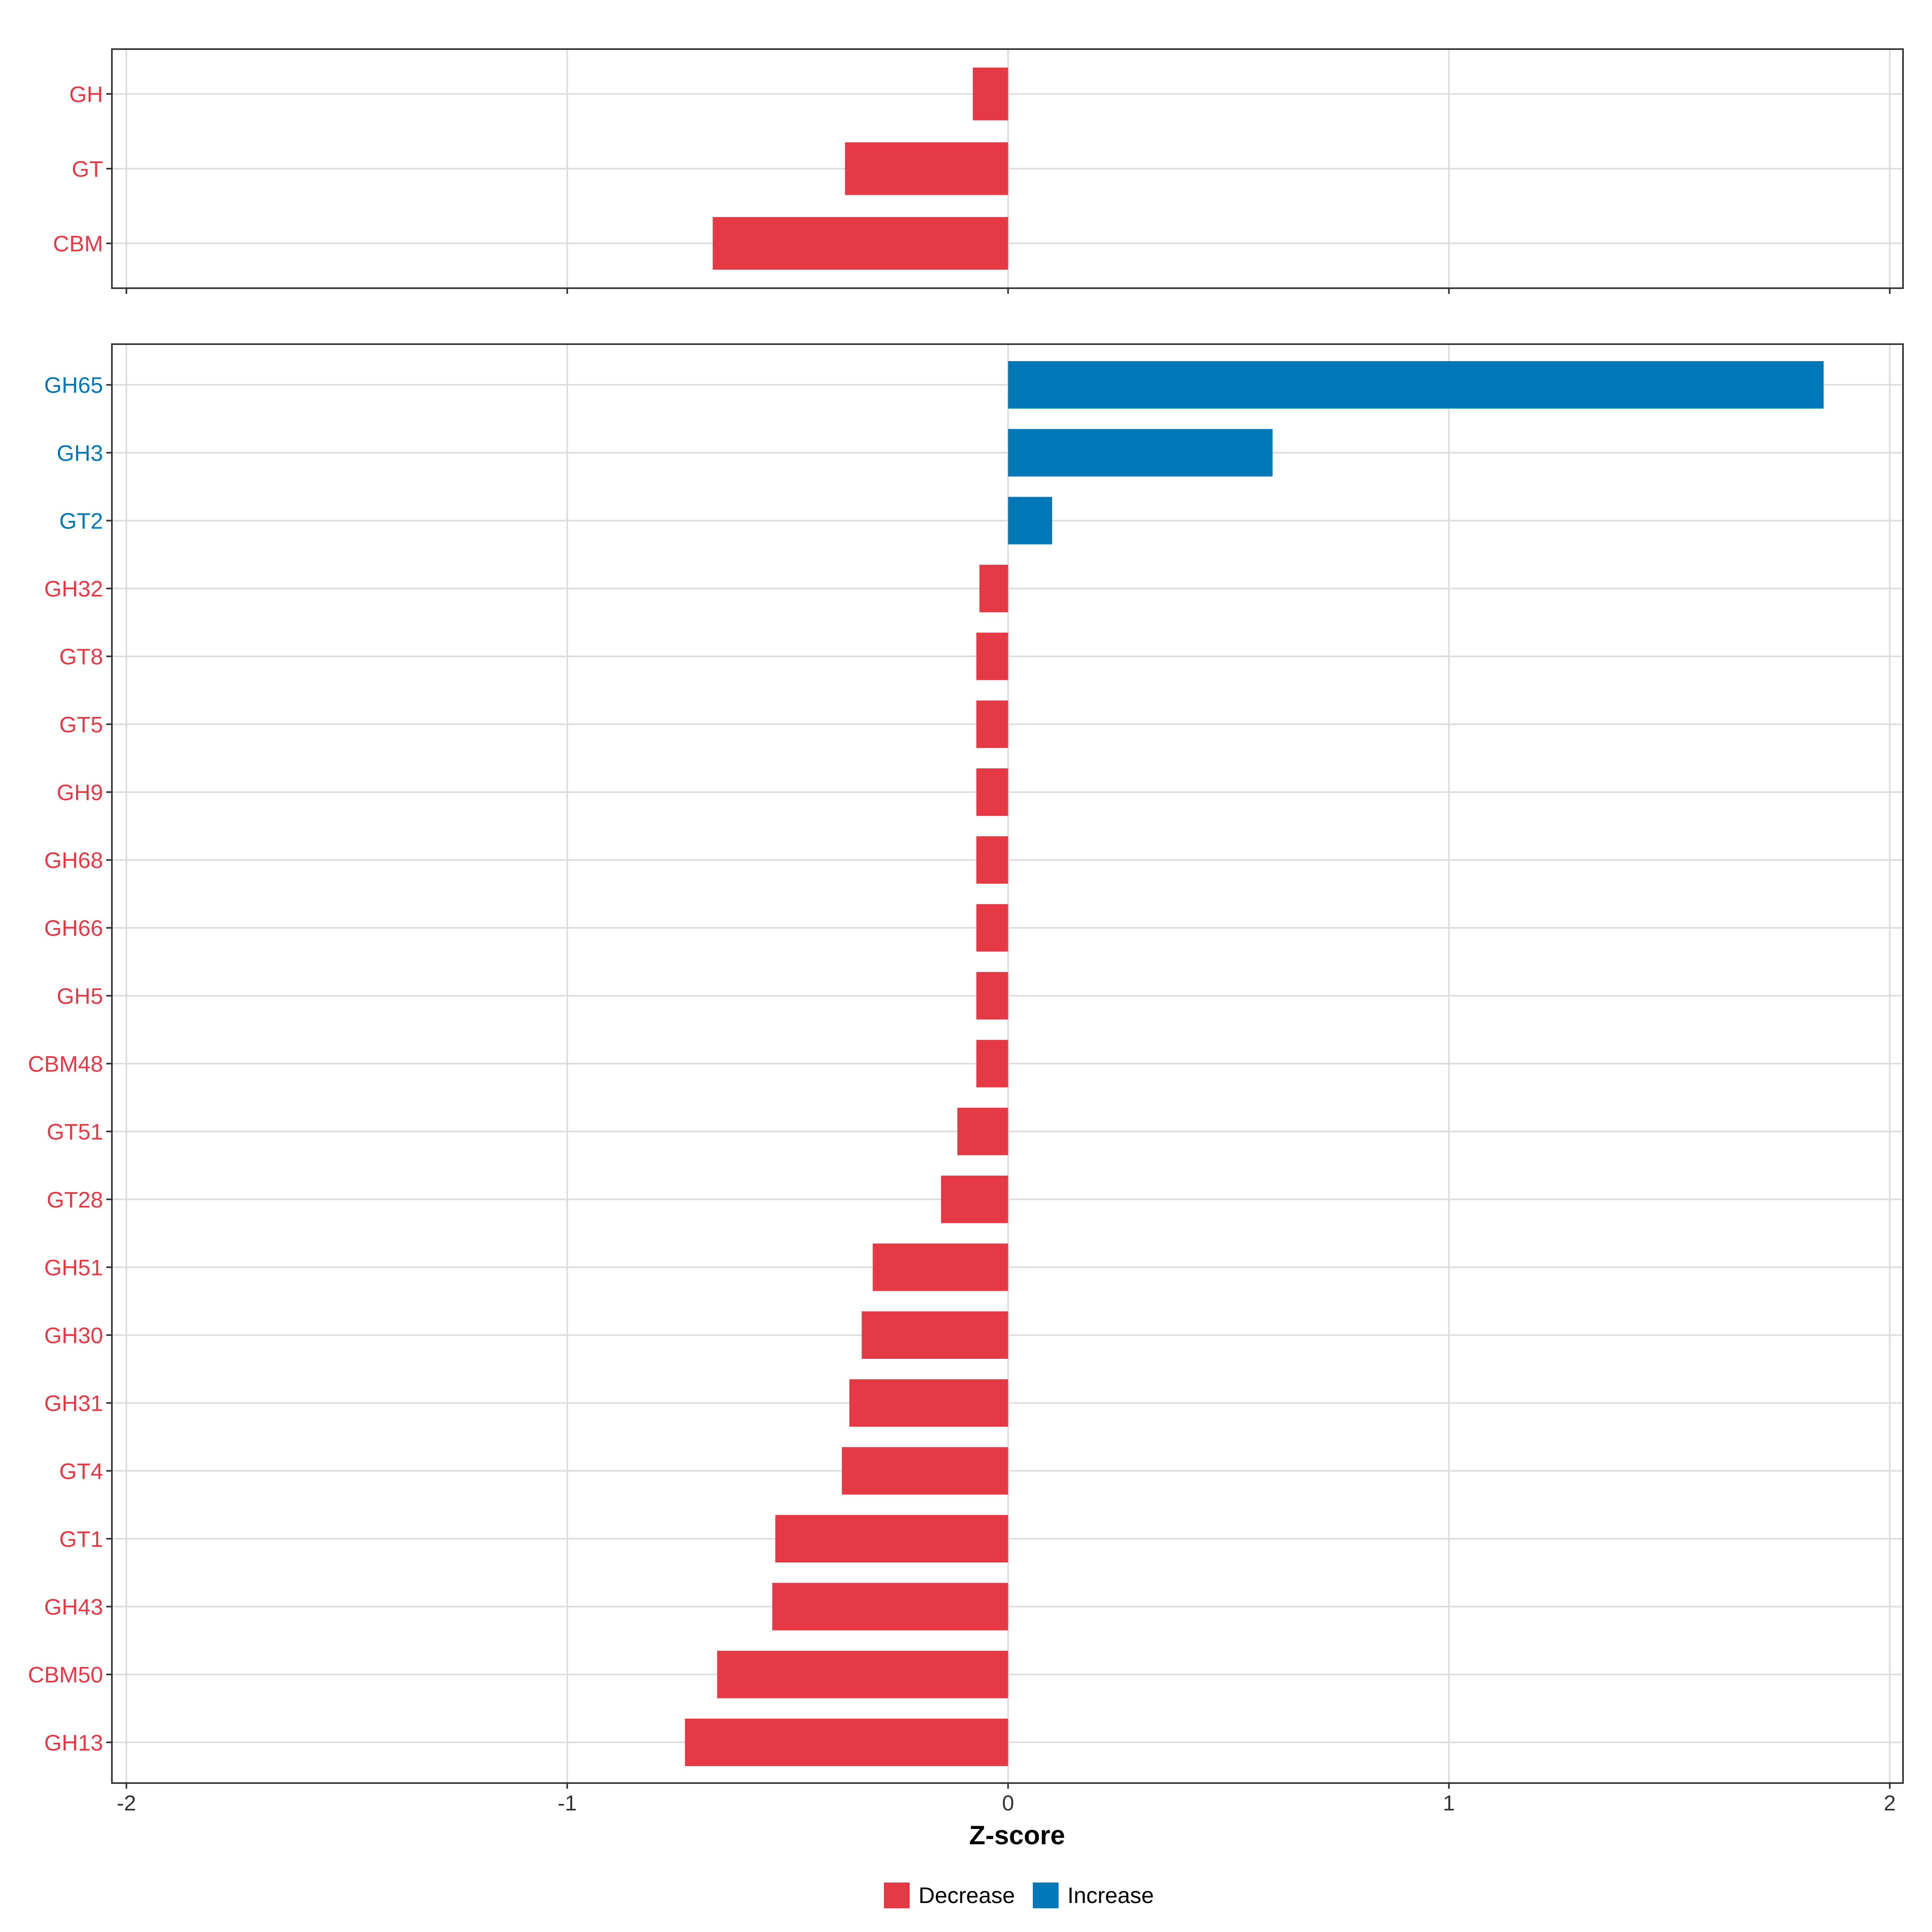  I want to click on x-axis-title: Z-score, so click(1017, 1835).